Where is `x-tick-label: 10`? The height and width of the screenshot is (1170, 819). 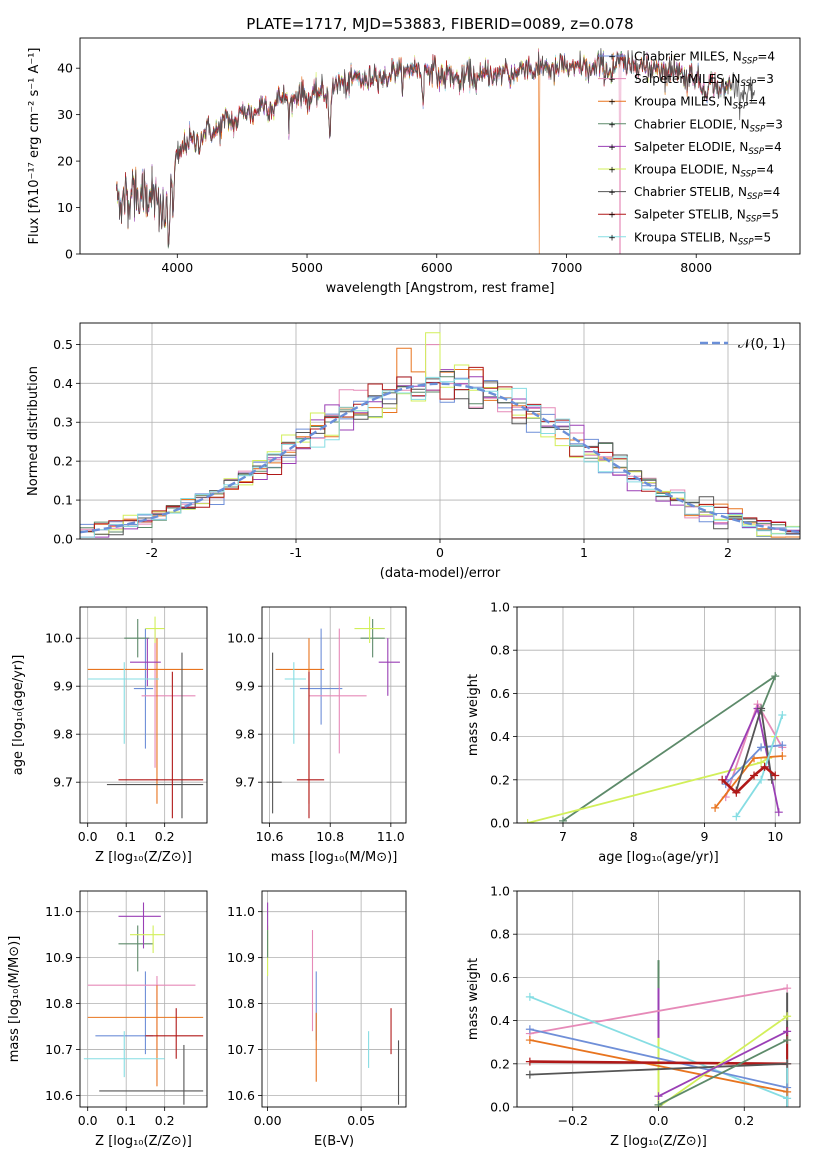
x-tick-label: 10 is located at coordinates (775, 836).